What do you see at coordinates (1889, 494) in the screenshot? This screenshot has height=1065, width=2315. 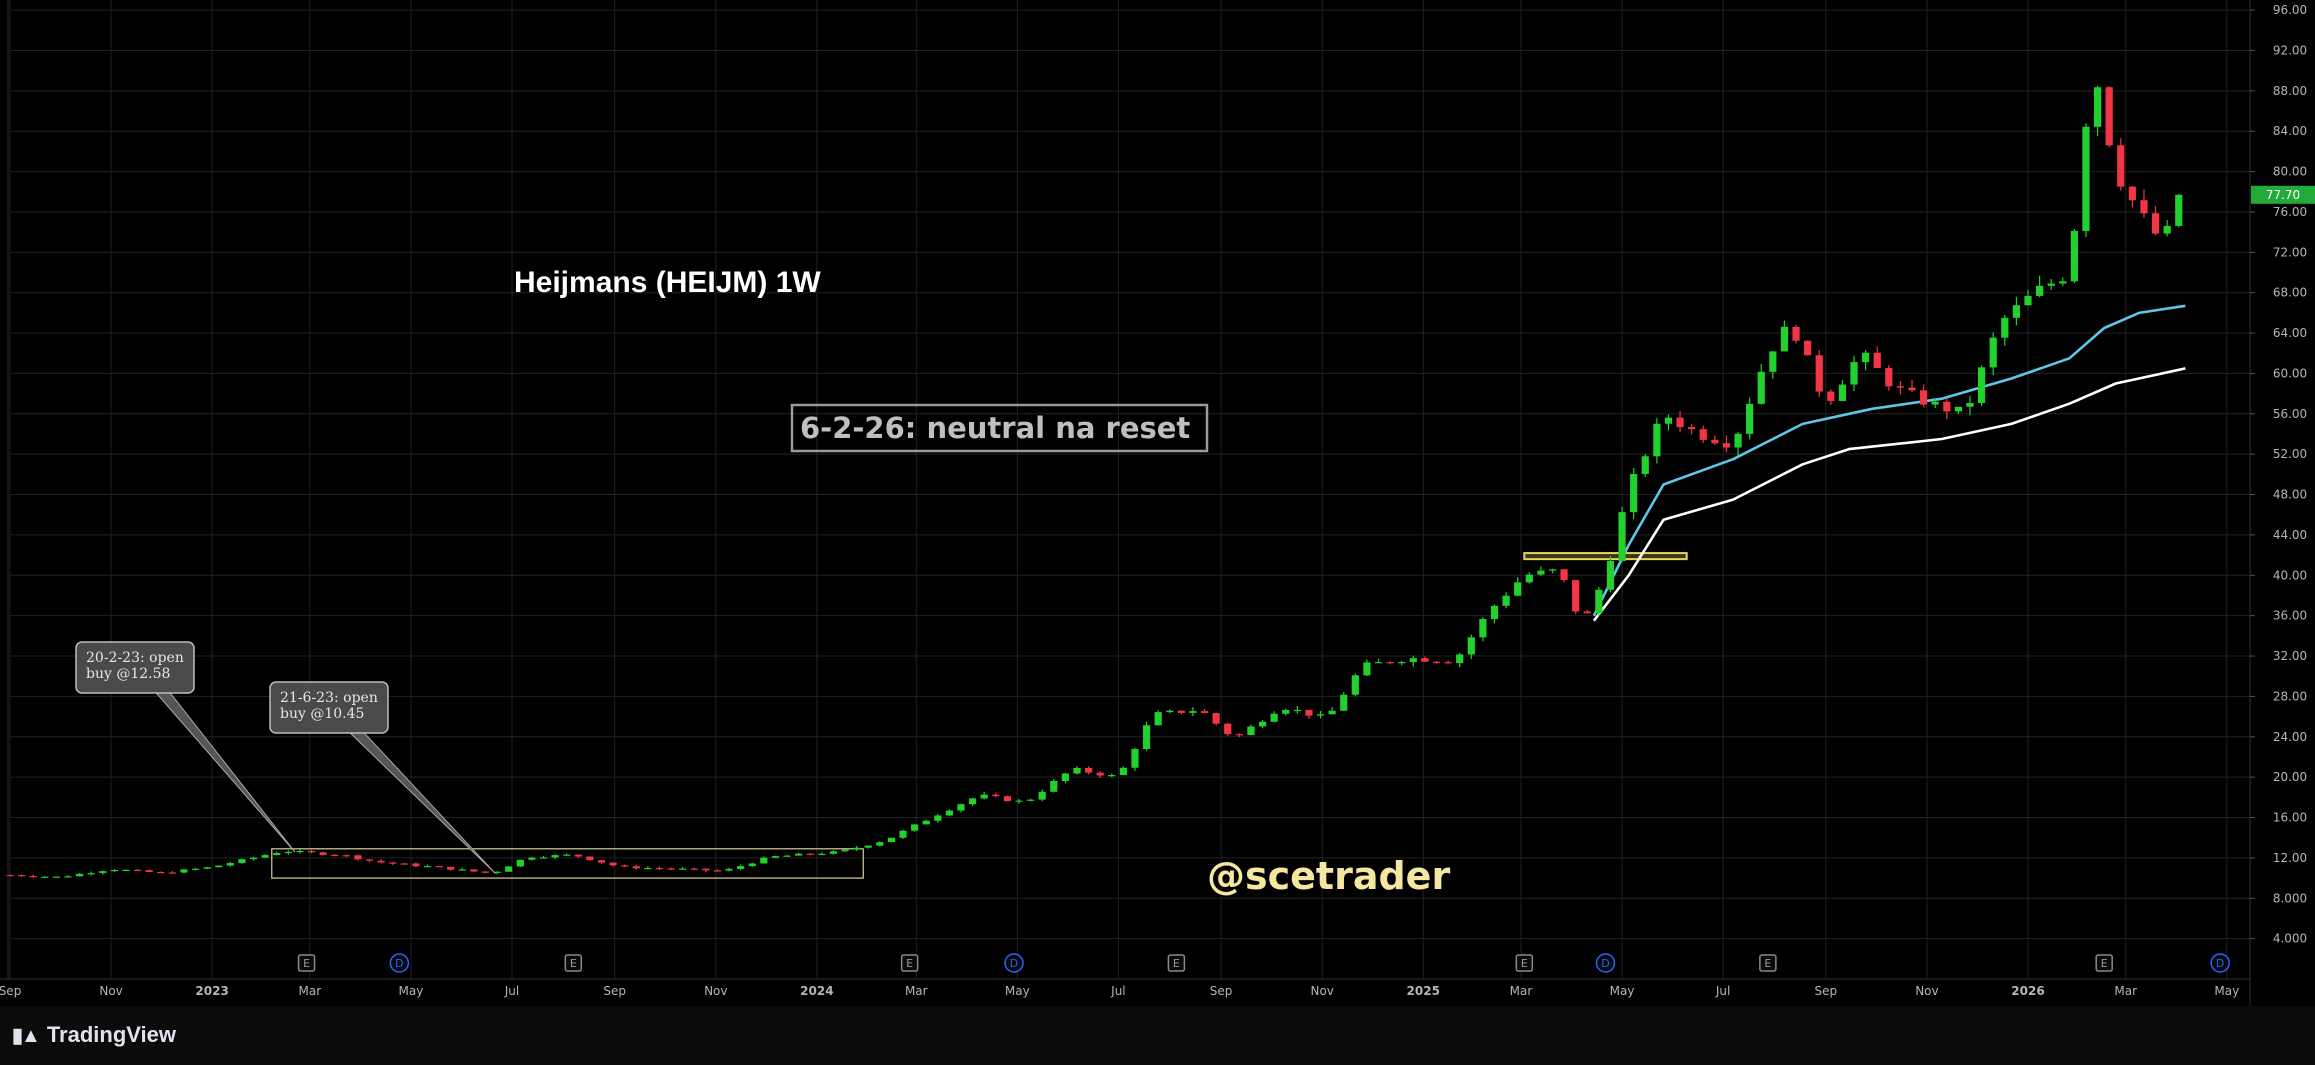 I see `moving-average-slow-line` at bounding box center [1889, 494].